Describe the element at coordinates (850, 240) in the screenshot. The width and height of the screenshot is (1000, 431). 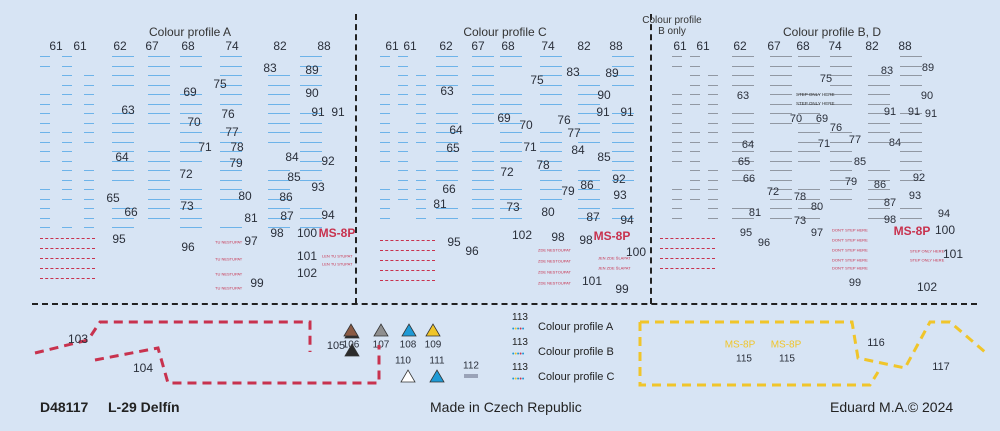
I see `stencil-warning-text: DON'T STEP HERE` at that location.